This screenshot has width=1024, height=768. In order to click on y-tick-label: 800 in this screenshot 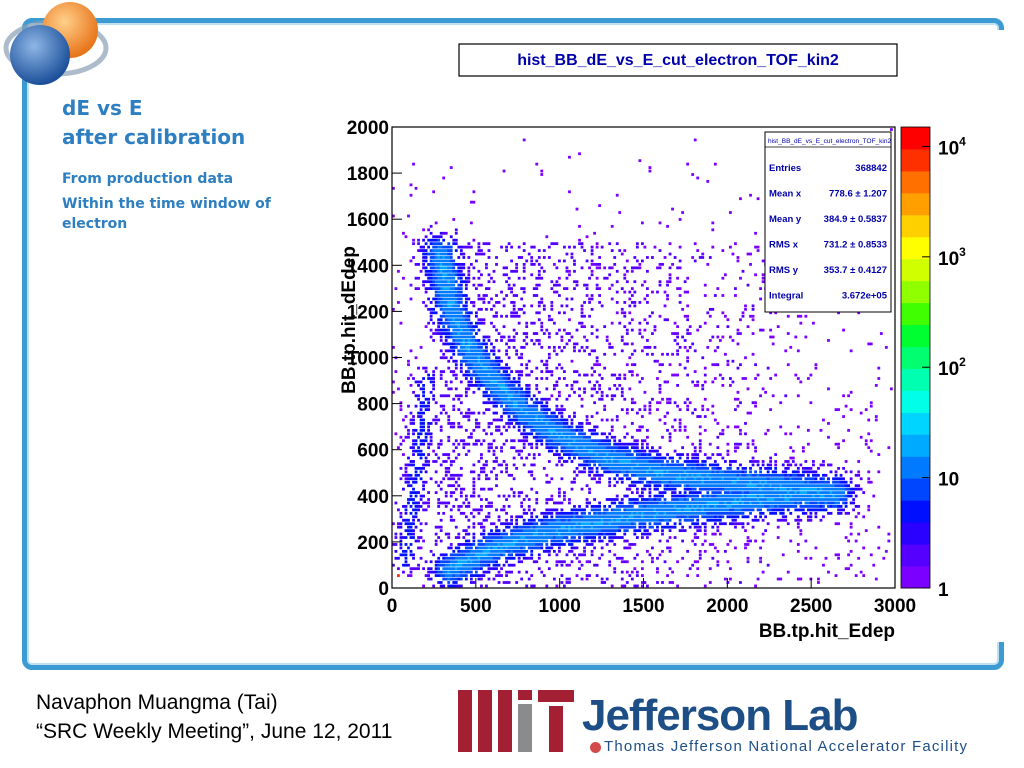, I will do `click(373, 405)`.